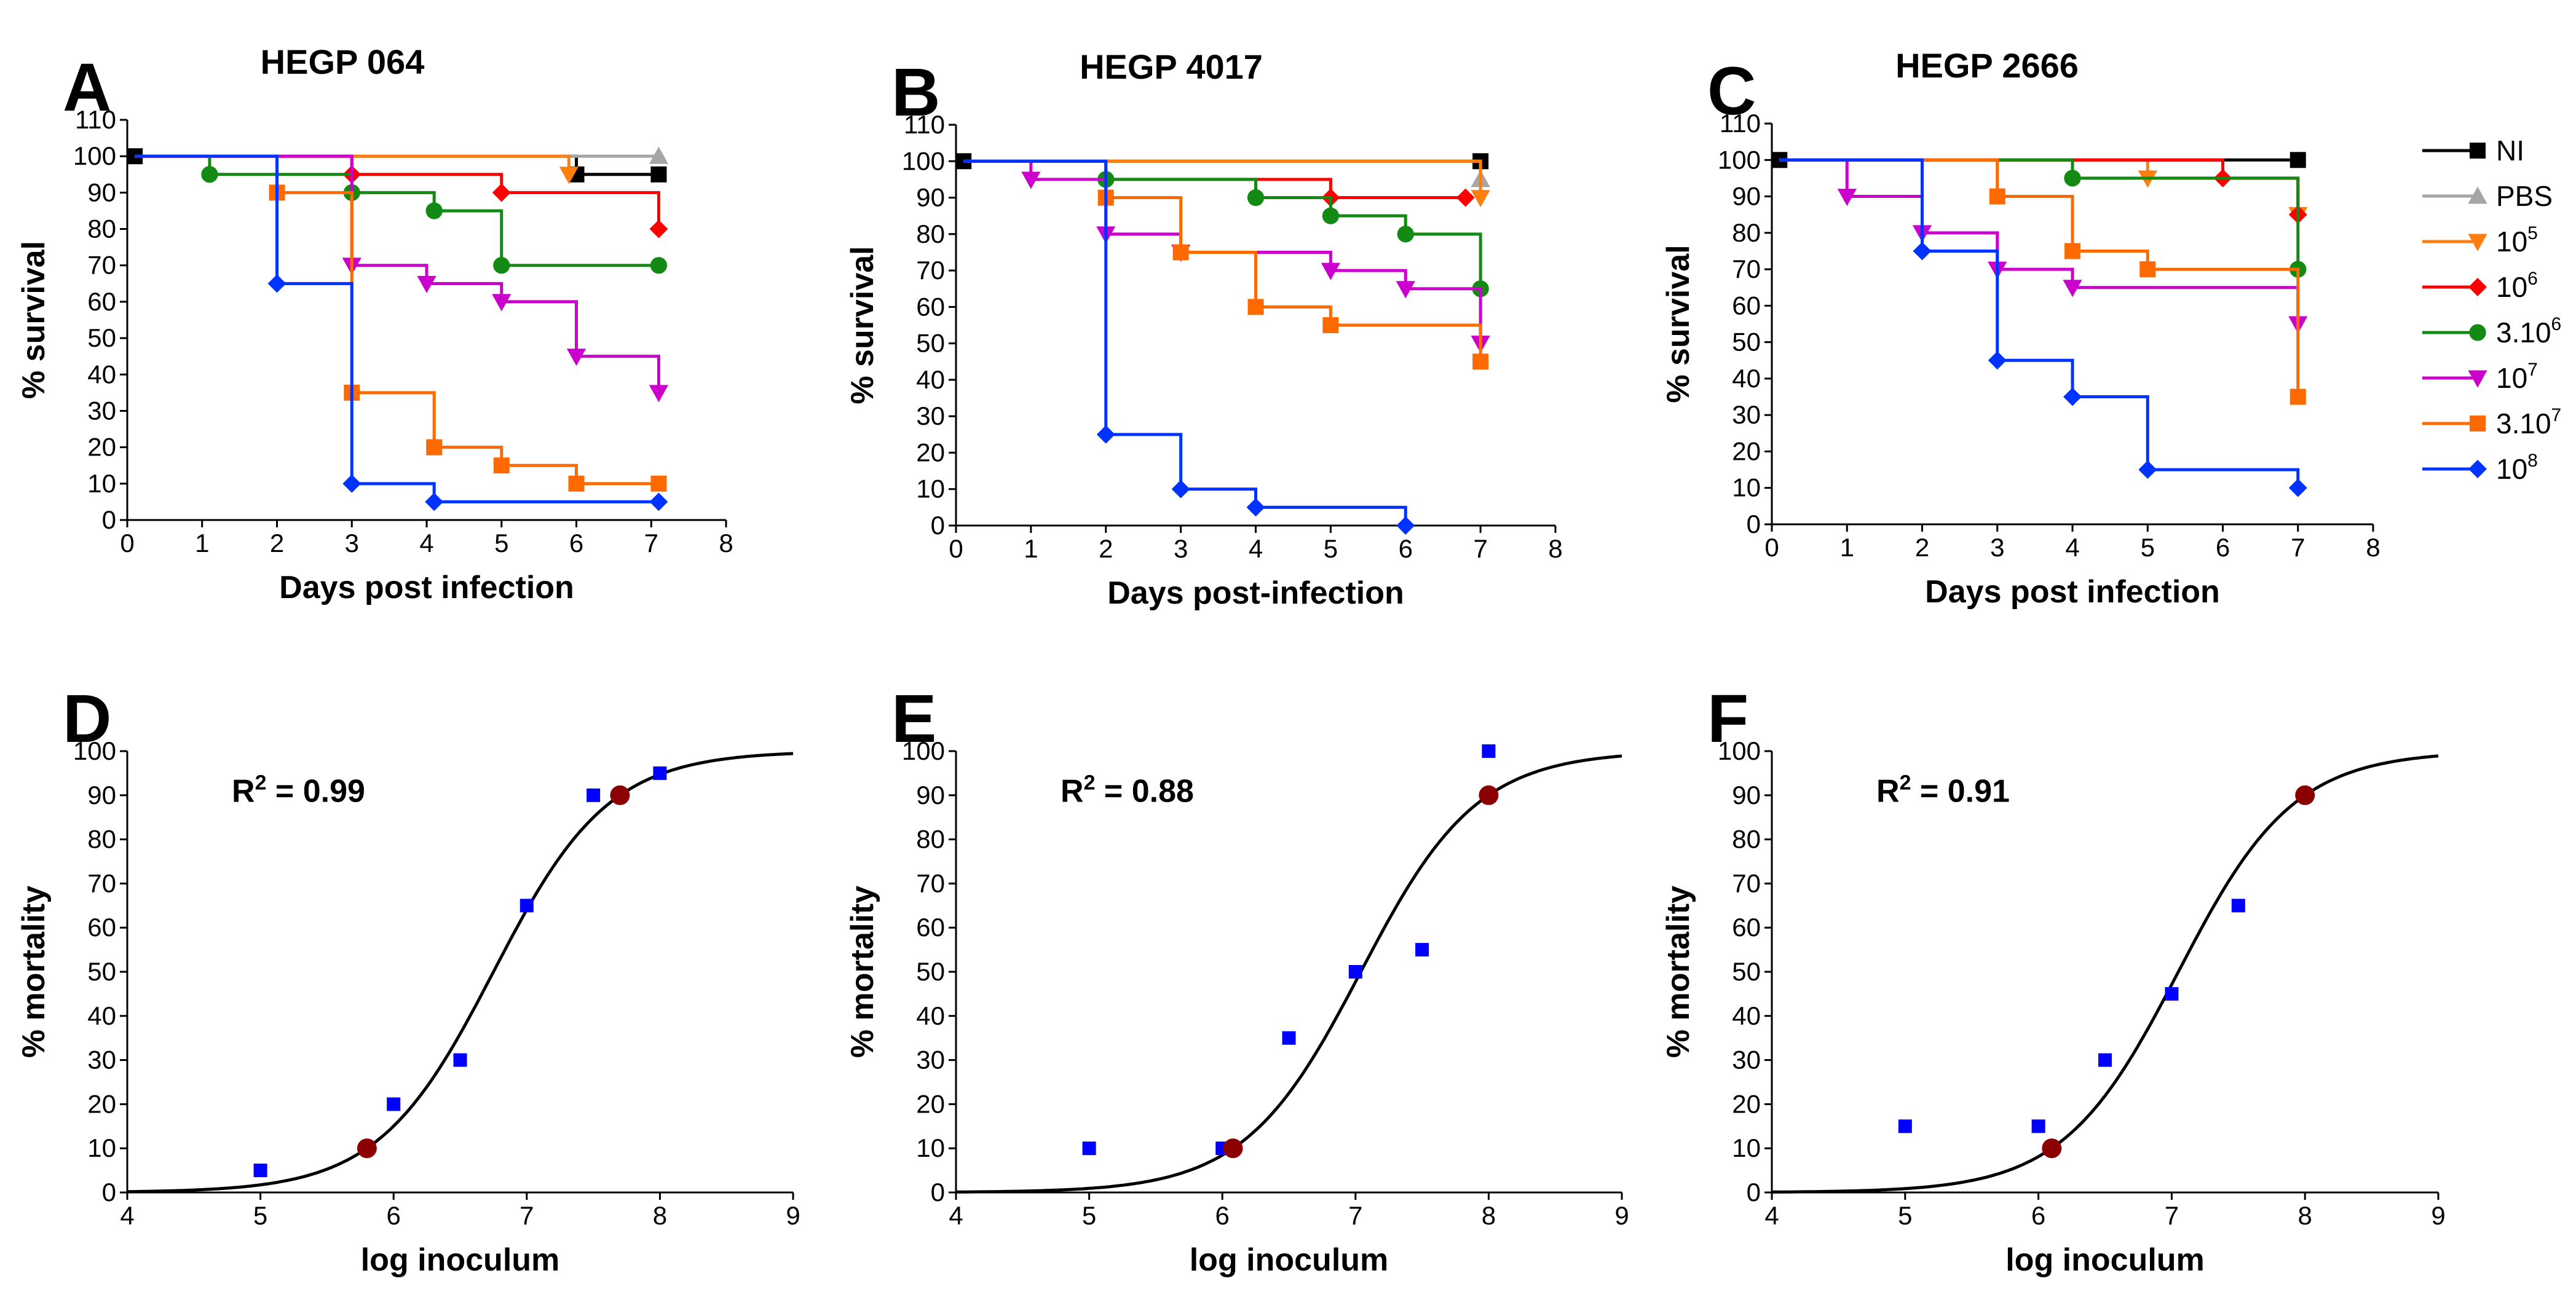 The image size is (2576, 1316). What do you see at coordinates (1127, 791) in the screenshot?
I see `r2-annotation: R2 = 0.88` at bounding box center [1127, 791].